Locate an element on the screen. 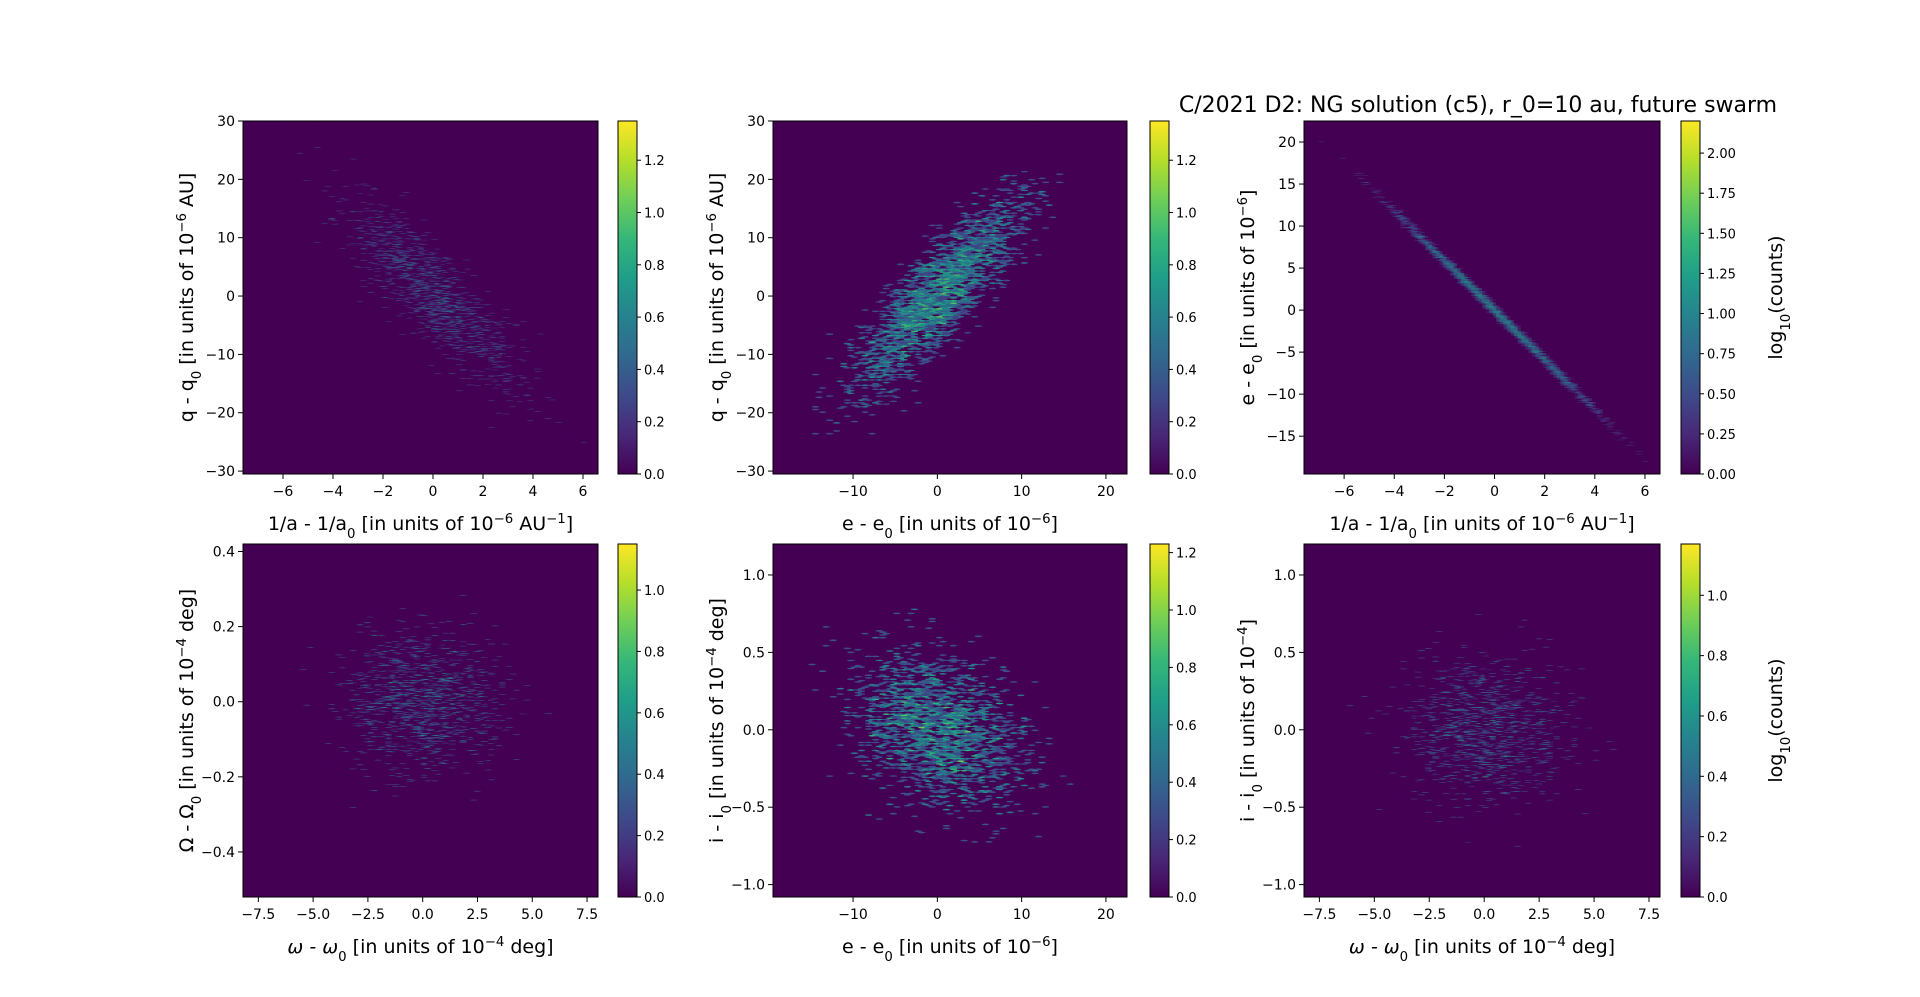 This screenshot has width=1920, height=997. colorbar-tick-label: 0.0 is located at coordinates (654, 475).